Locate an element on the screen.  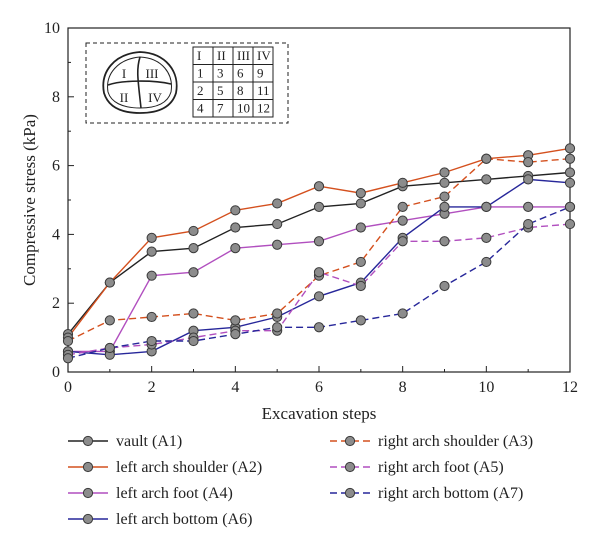
table-cell-1-0: 1 is located at coordinates (200, 73).